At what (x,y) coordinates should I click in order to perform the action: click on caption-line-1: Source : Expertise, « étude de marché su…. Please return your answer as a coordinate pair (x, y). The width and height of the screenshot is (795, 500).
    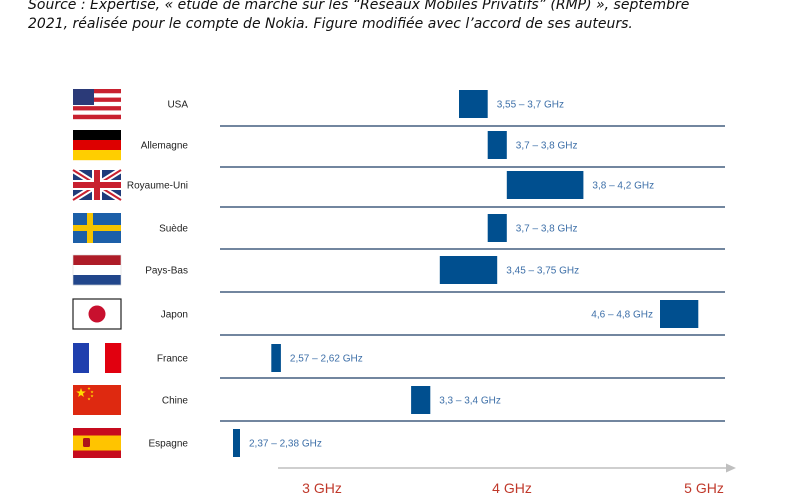
    Looking at the image, I should click on (359, 6).